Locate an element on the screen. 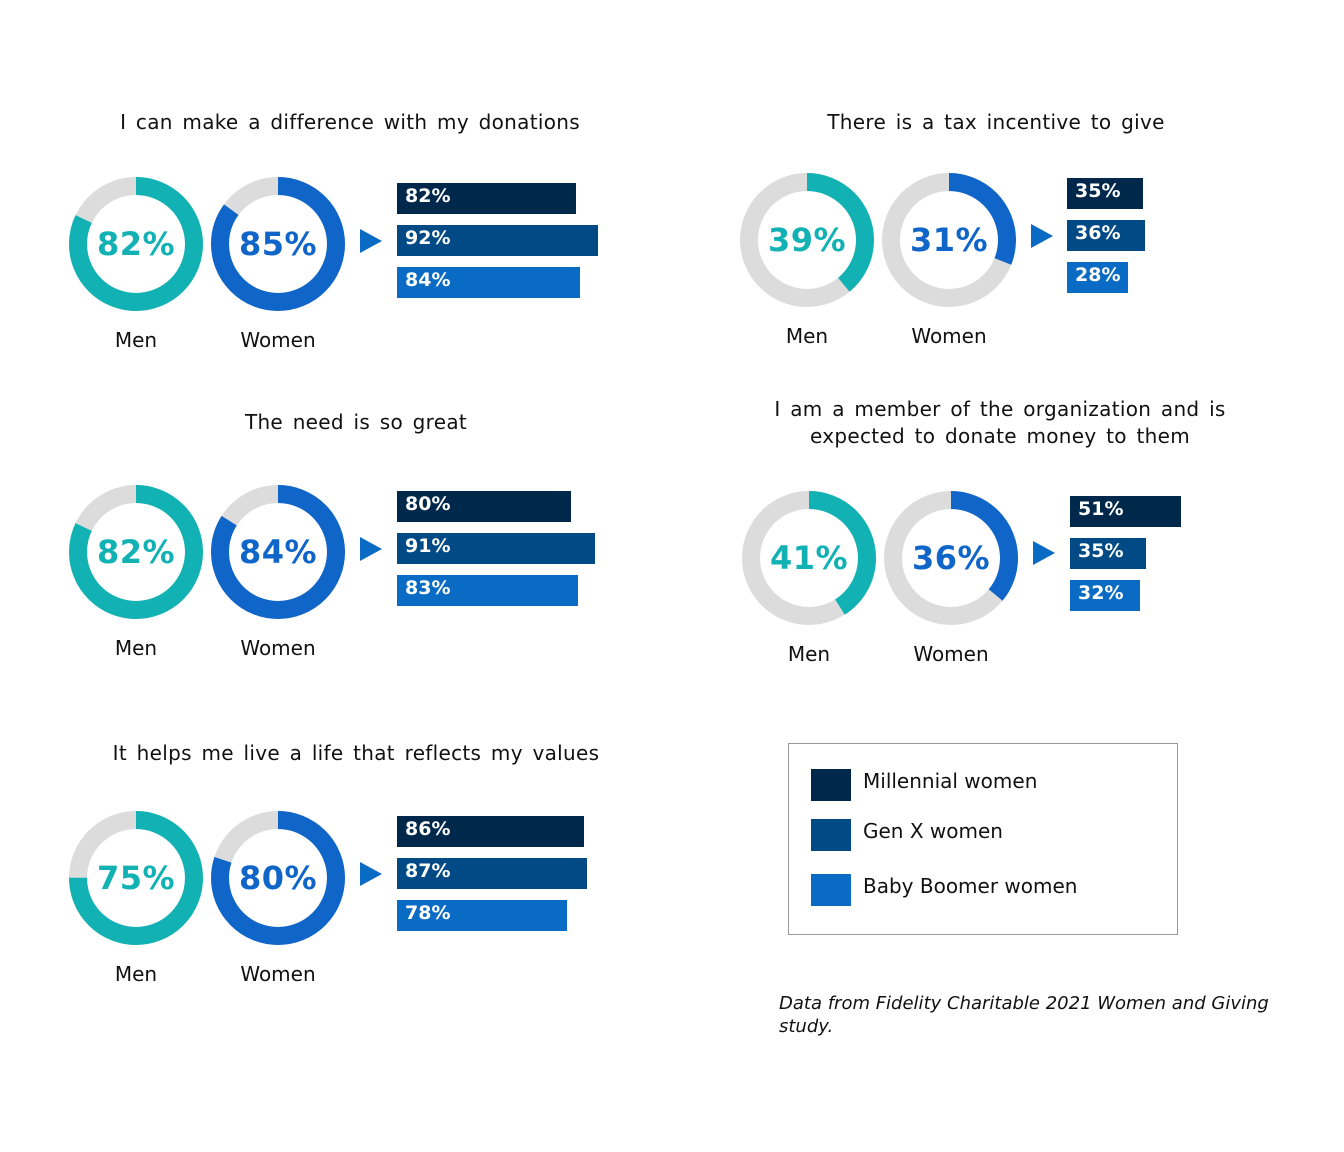  bar-boomer: 32% is located at coordinates (1105, 595).